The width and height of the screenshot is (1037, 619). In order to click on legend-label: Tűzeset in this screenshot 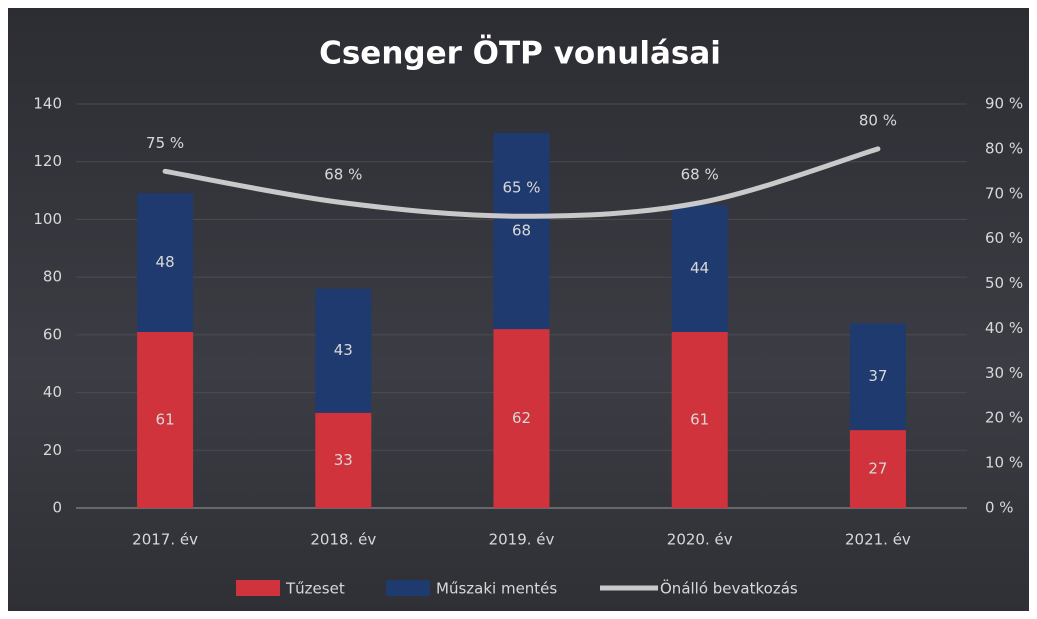, I will do `click(315, 589)`.